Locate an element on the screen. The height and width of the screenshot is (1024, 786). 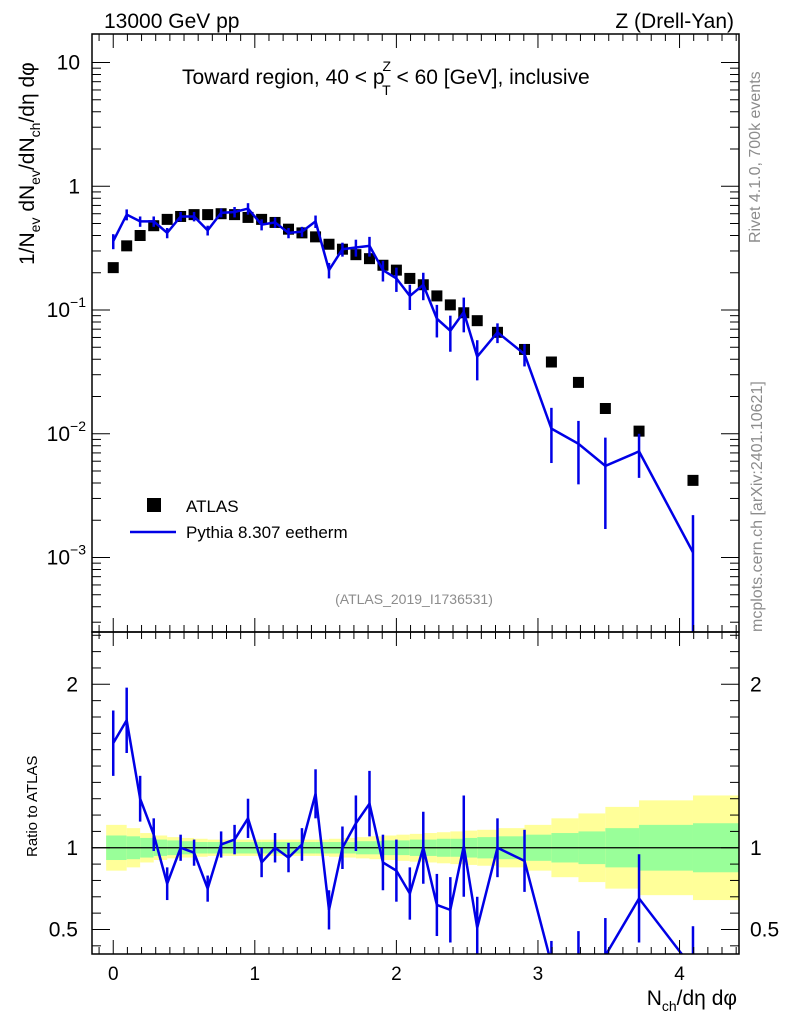
x-tick-label: 1 is located at coordinates (255, 974).